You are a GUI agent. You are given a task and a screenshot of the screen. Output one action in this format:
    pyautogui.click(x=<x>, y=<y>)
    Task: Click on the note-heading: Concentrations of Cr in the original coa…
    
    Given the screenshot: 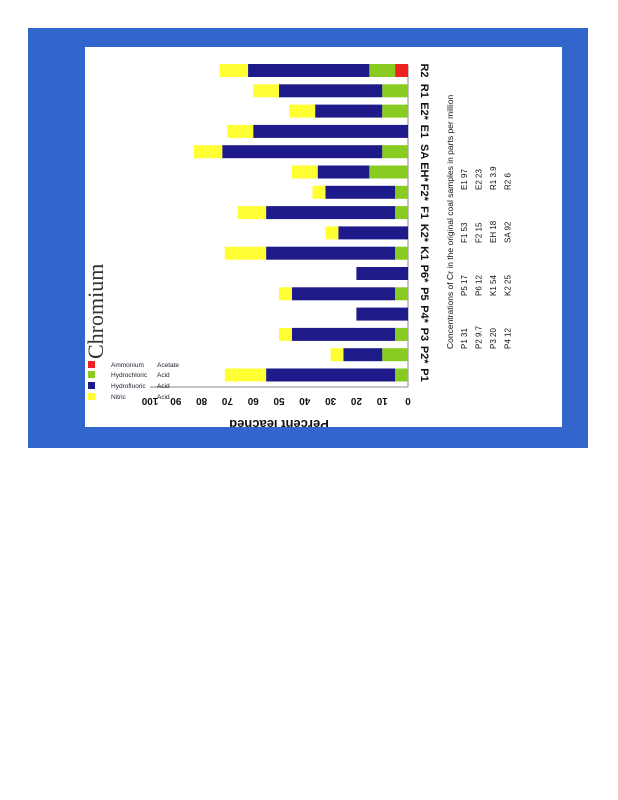 What is the action you would take?
    pyautogui.click(x=450, y=222)
    